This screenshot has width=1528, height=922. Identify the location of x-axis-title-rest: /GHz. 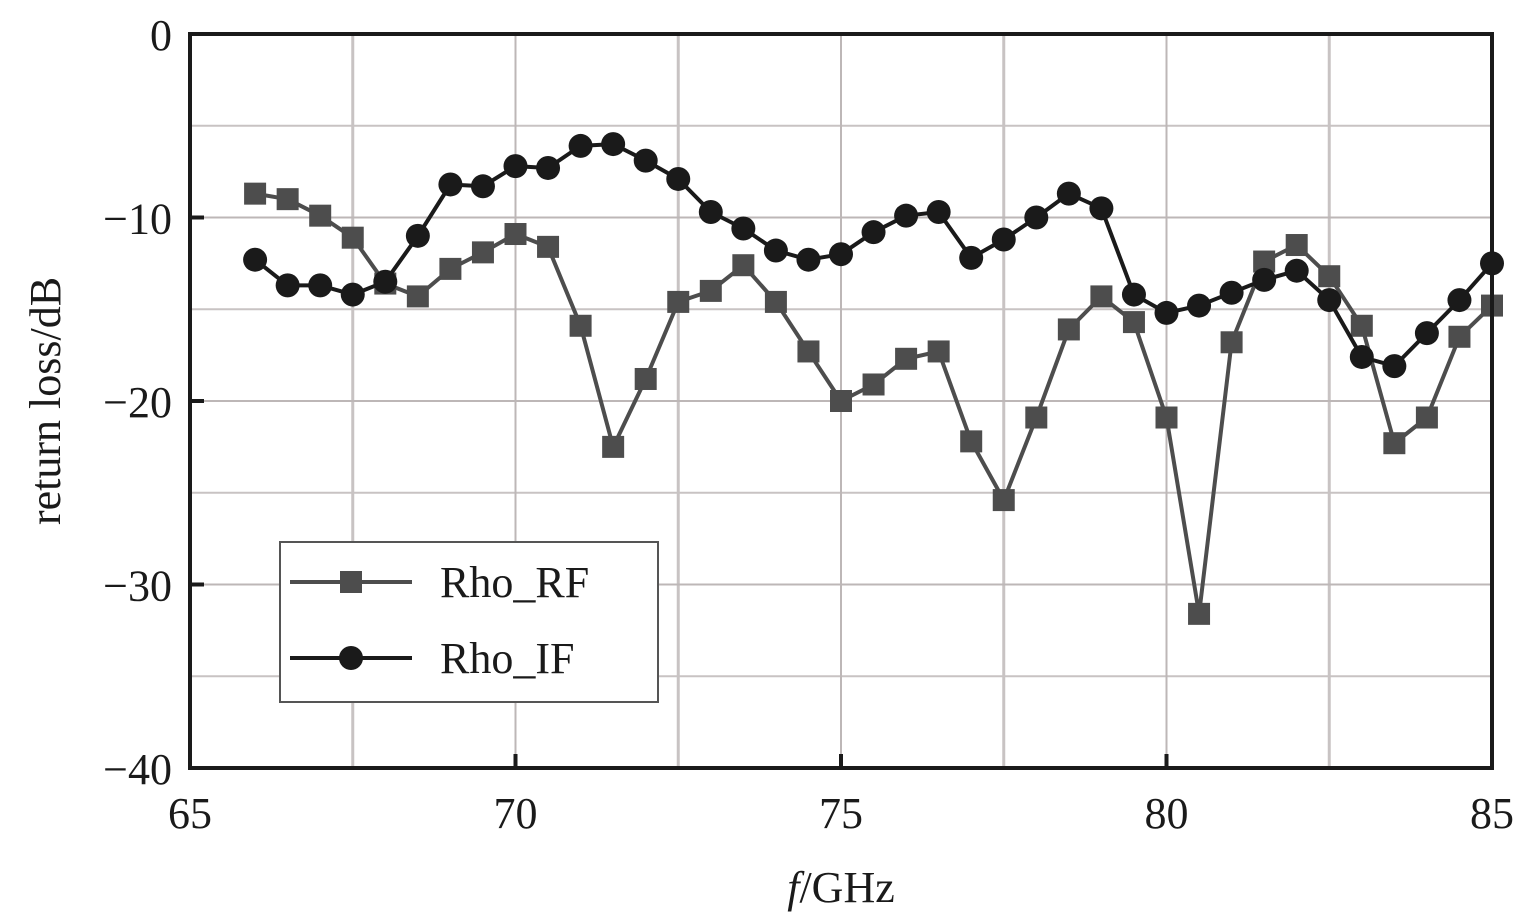
(846, 887).